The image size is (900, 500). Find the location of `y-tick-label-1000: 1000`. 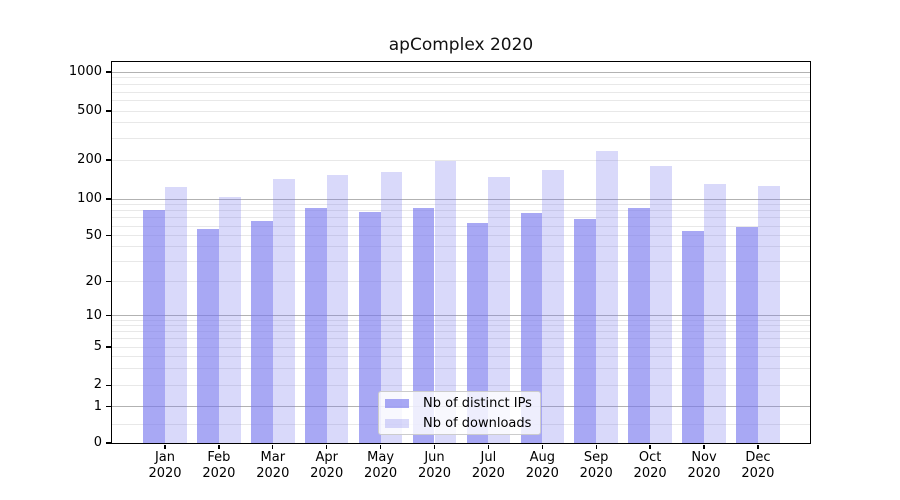

y-tick-label-1000: 1000 is located at coordinates (85, 71).